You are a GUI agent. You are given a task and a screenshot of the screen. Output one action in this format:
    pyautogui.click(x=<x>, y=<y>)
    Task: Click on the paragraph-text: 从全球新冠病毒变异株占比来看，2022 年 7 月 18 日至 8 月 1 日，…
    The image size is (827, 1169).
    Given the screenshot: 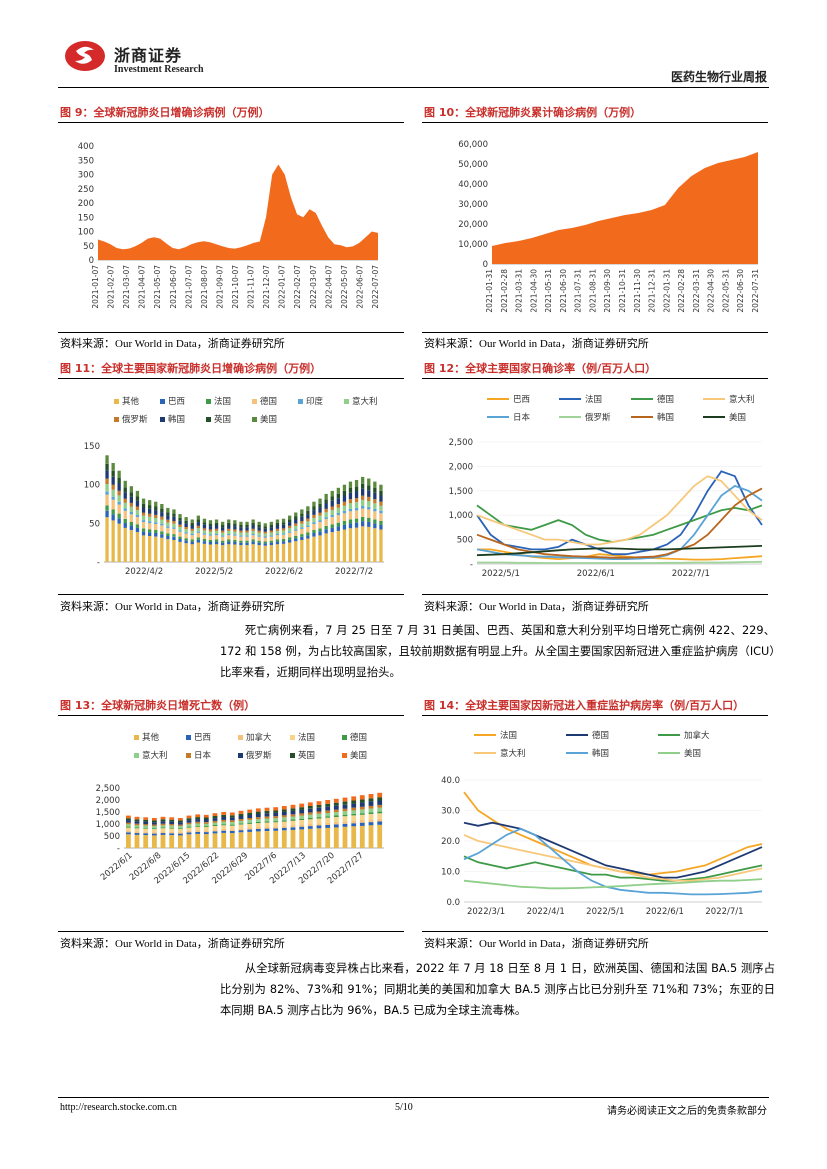 What is the action you would take?
    pyautogui.click(x=497, y=989)
    